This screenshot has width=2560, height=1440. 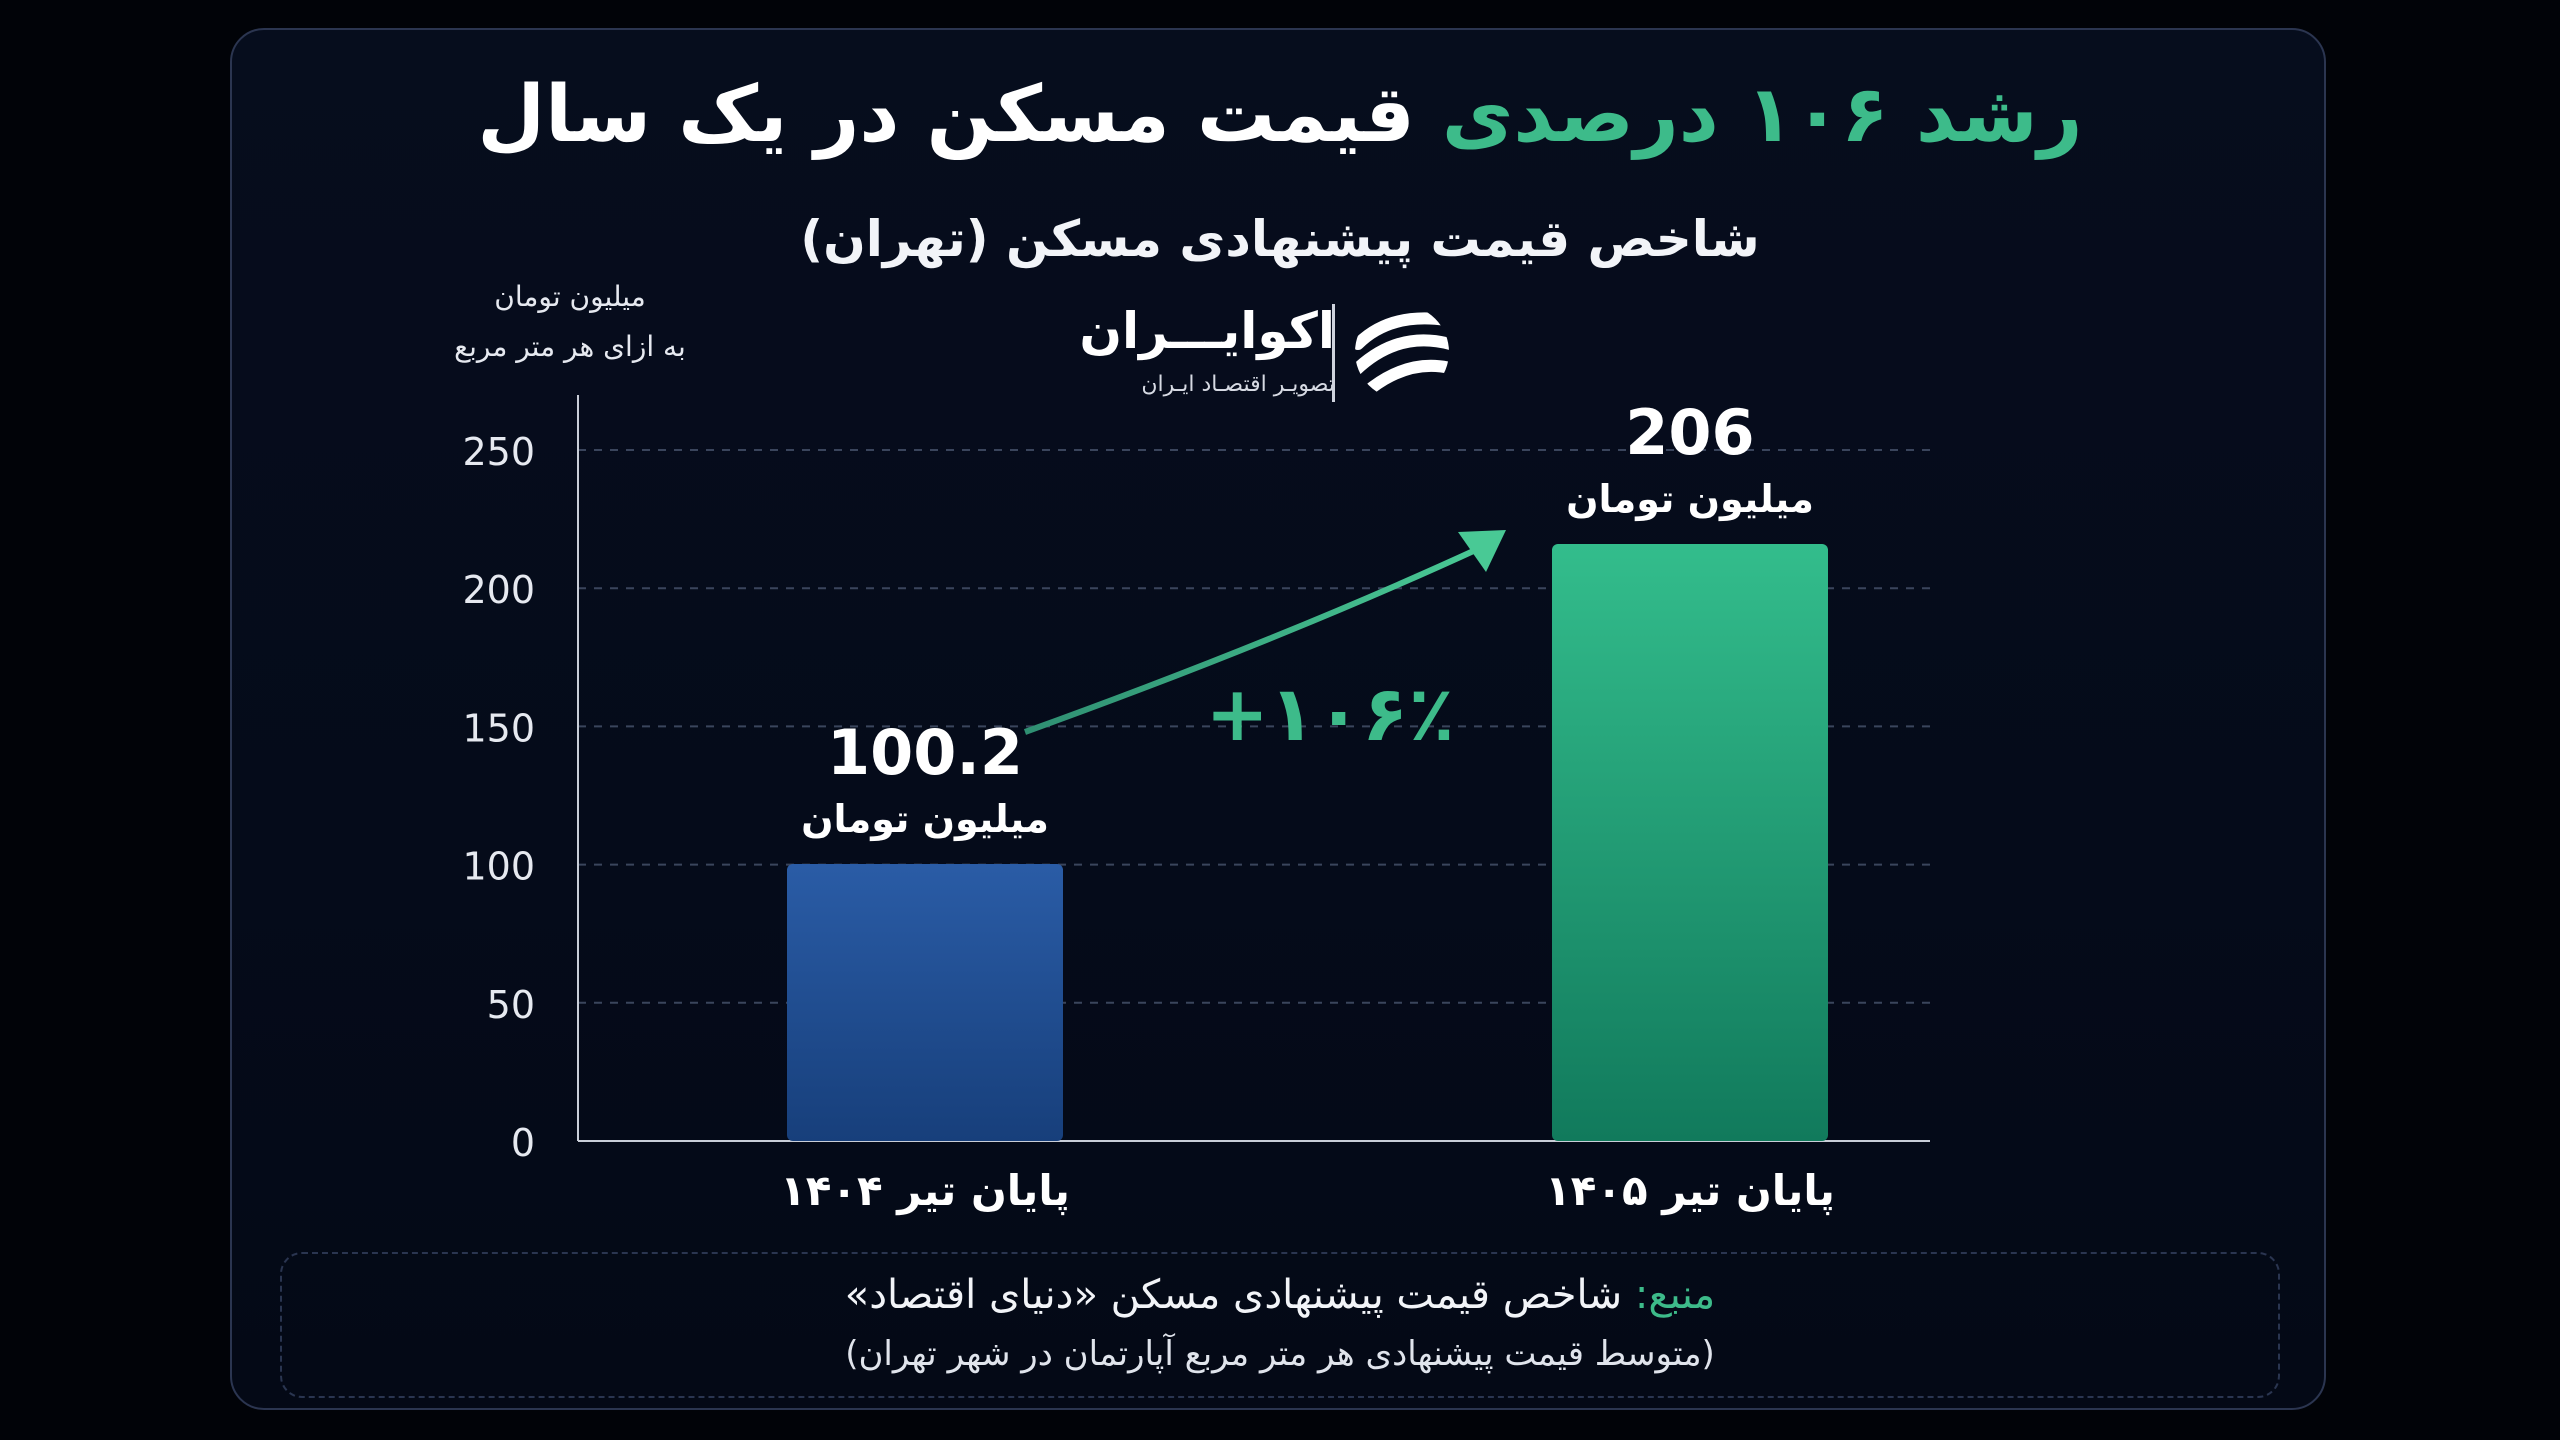 What do you see at coordinates (1333, 353) in the screenshot?
I see `logo-separator` at bounding box center [1333, 353].